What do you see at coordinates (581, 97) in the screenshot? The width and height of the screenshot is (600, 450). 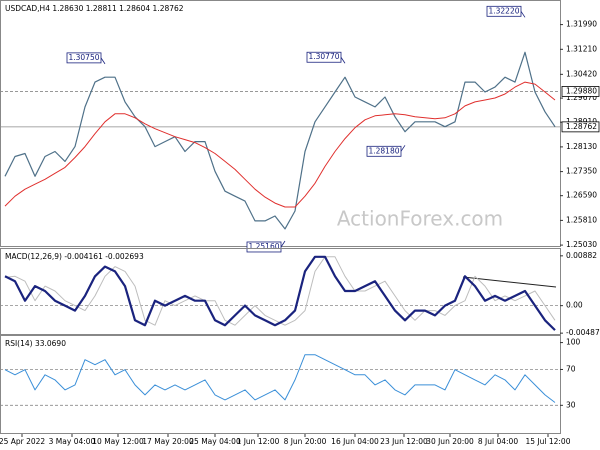 I see `y-tick-label: 1.29670` at bounding box center [581, 97].